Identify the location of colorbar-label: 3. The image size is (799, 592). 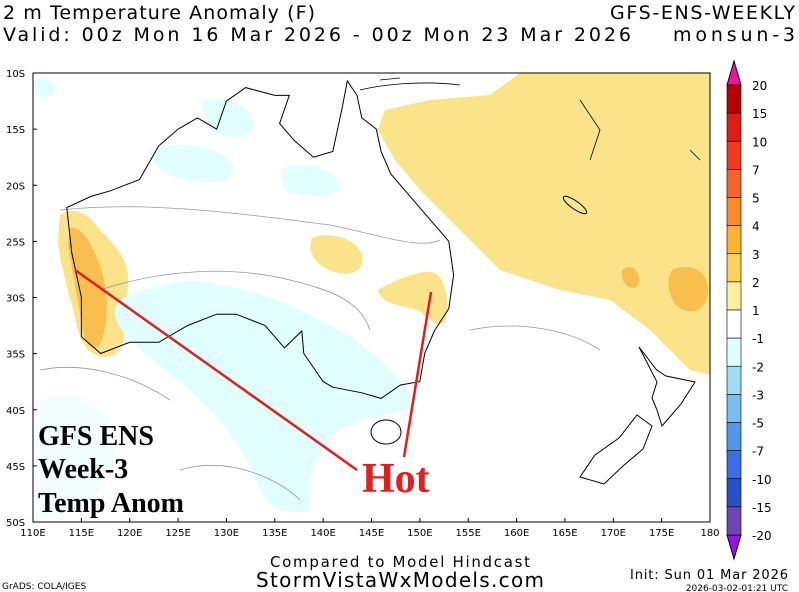
(756, 255).